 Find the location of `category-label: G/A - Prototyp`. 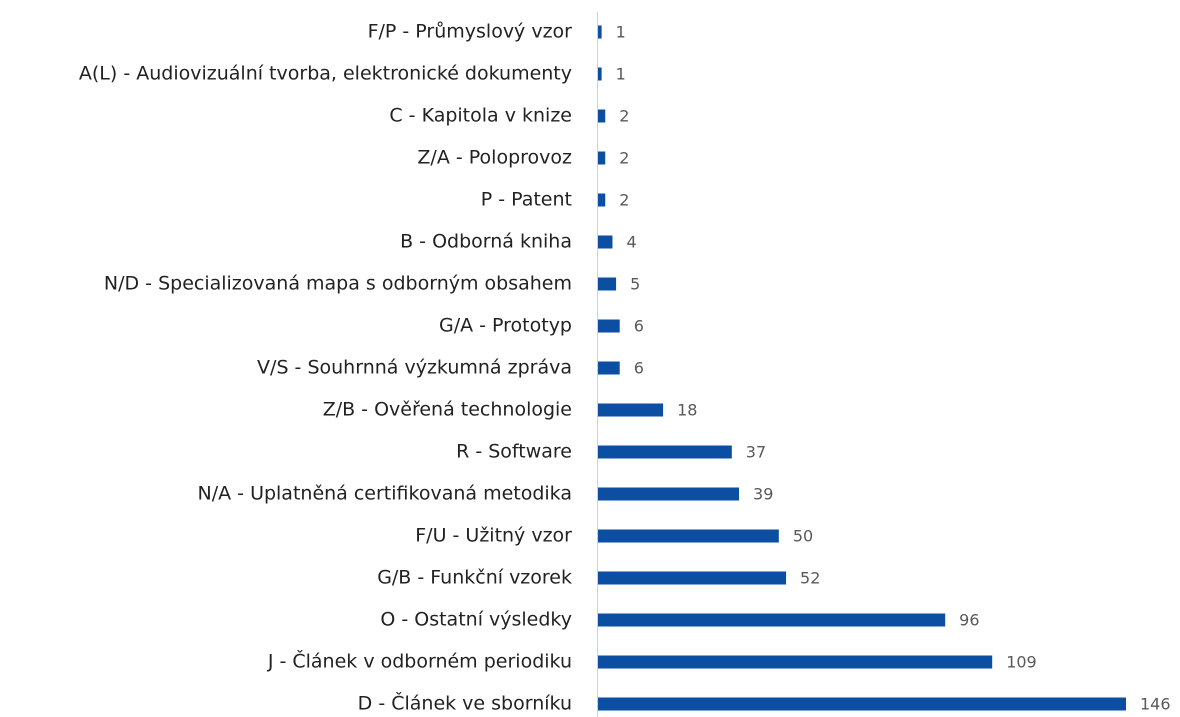

category-label: G/A - Prototyp is located at coordinates (505, 326).